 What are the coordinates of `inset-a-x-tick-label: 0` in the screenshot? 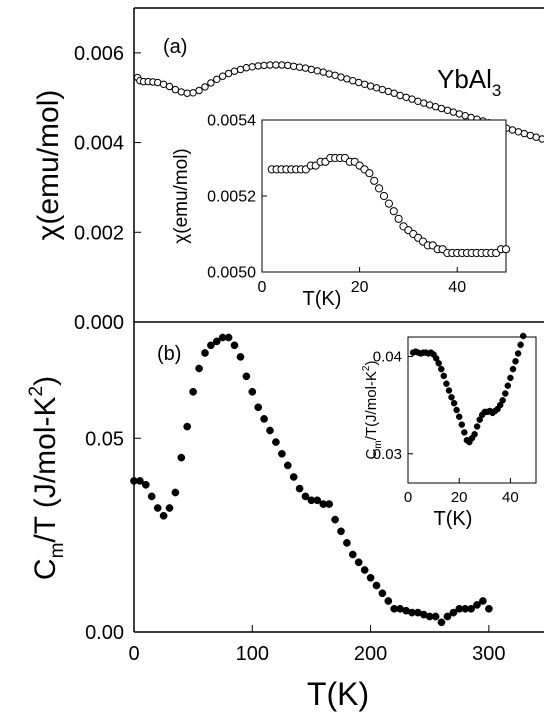 It's located at (262, 287).